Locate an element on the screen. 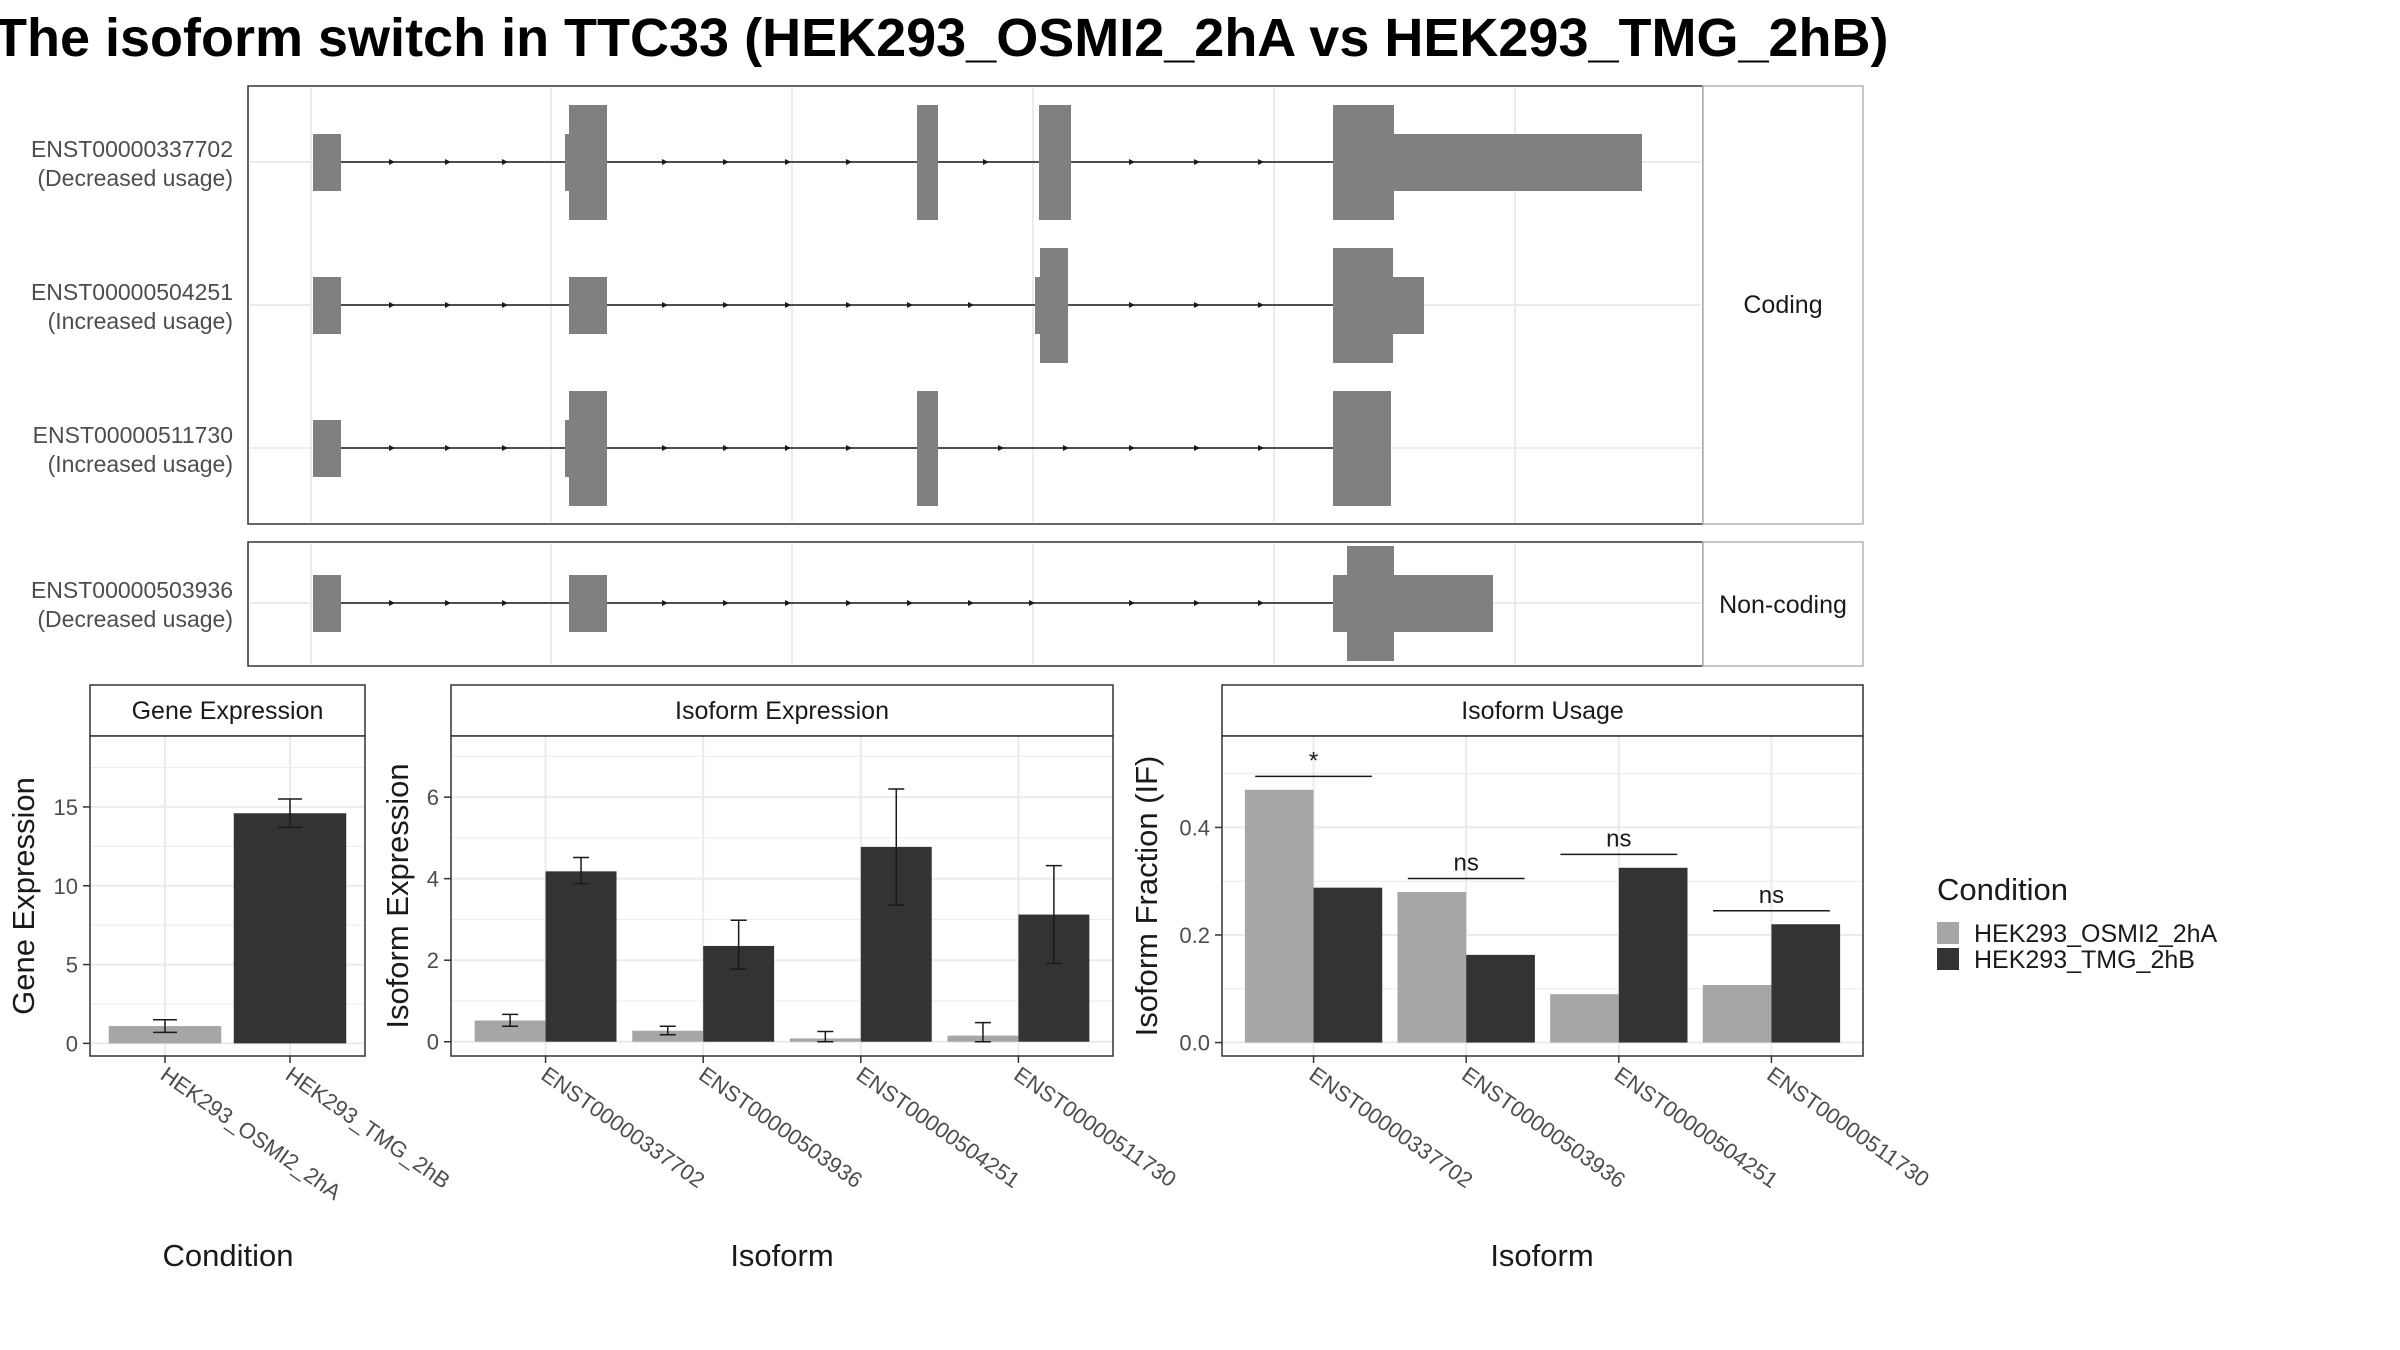  legend-swatch-b is located at coordinates (1948, 959).